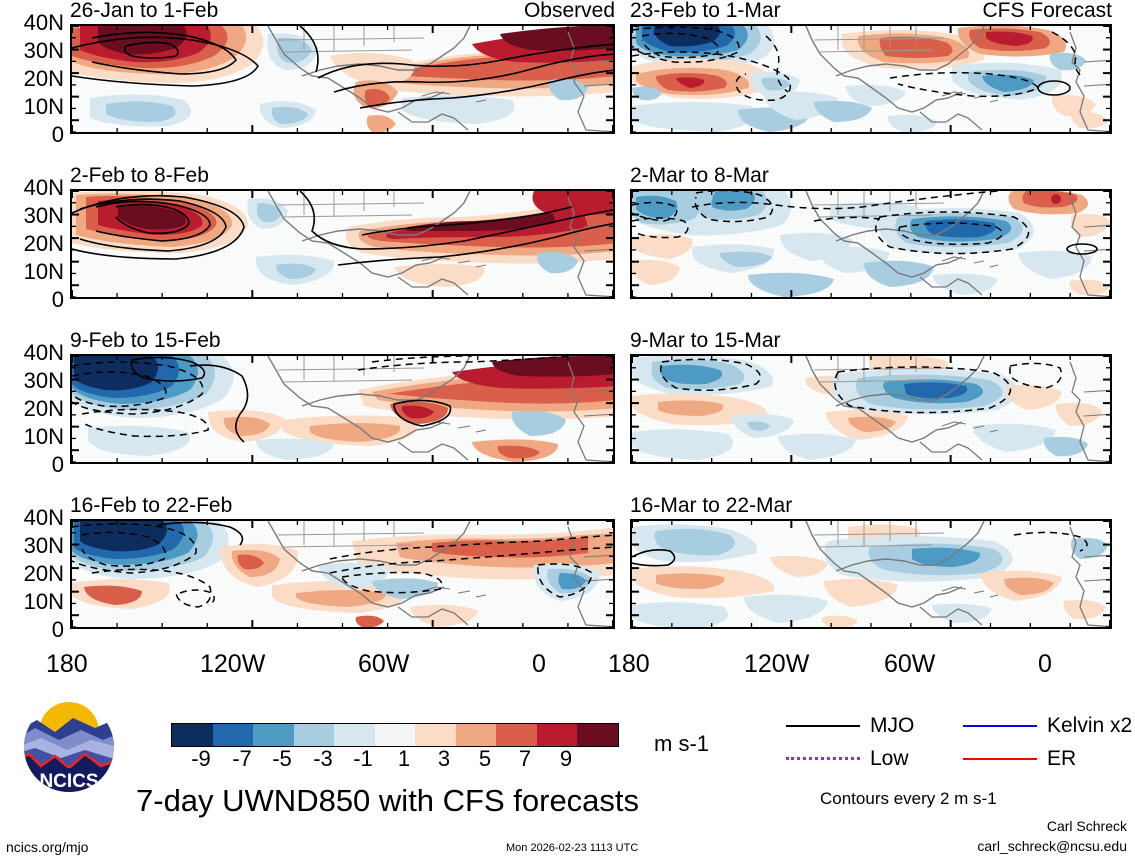 Image resolution: width=1135 pixels, height=859 pixels. I want to click on legend-item-kelvin: Kelvin x2, so click(1047, 725).